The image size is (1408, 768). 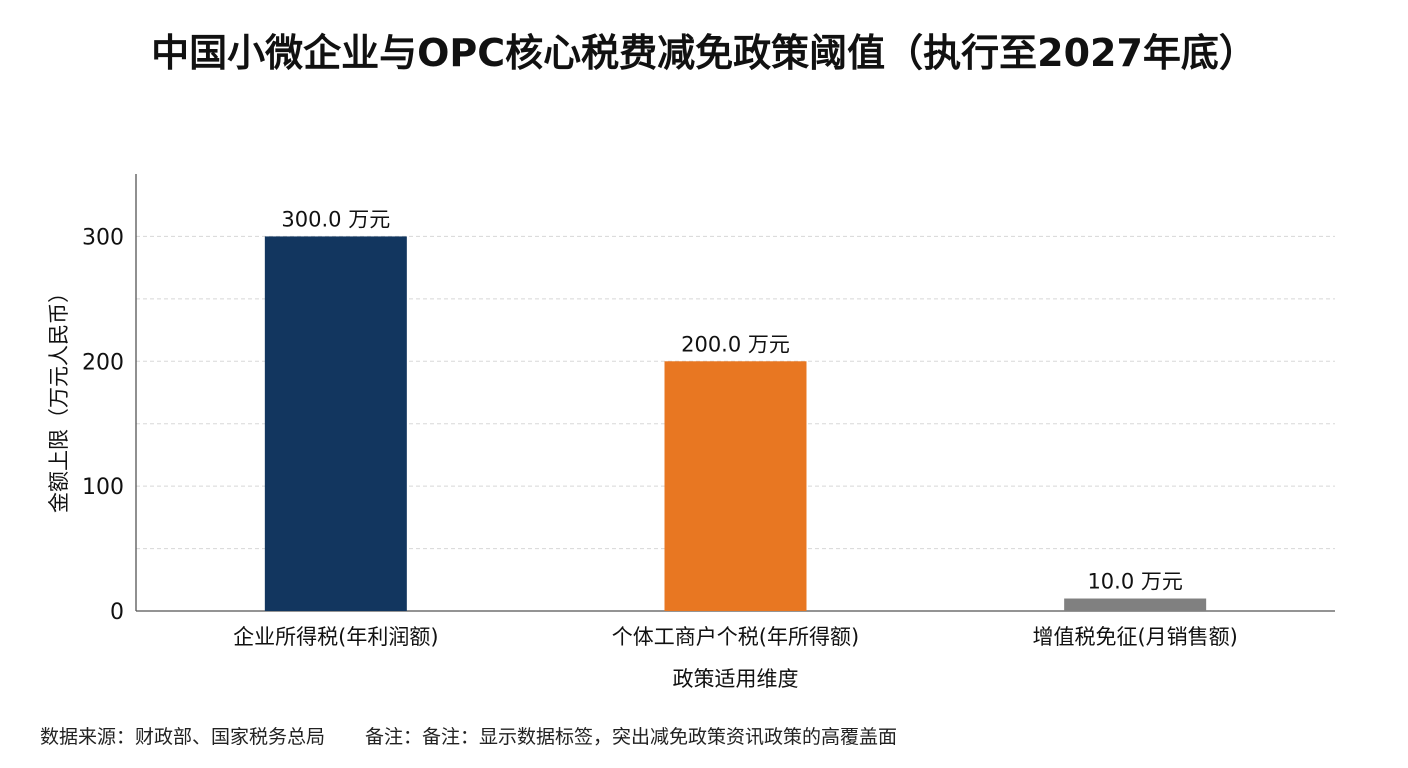 I want to click on chart-note: 备注：备注：显示数据标签，突出减免政策资讯政策的高覆盖面, so click(x=631, y=737).